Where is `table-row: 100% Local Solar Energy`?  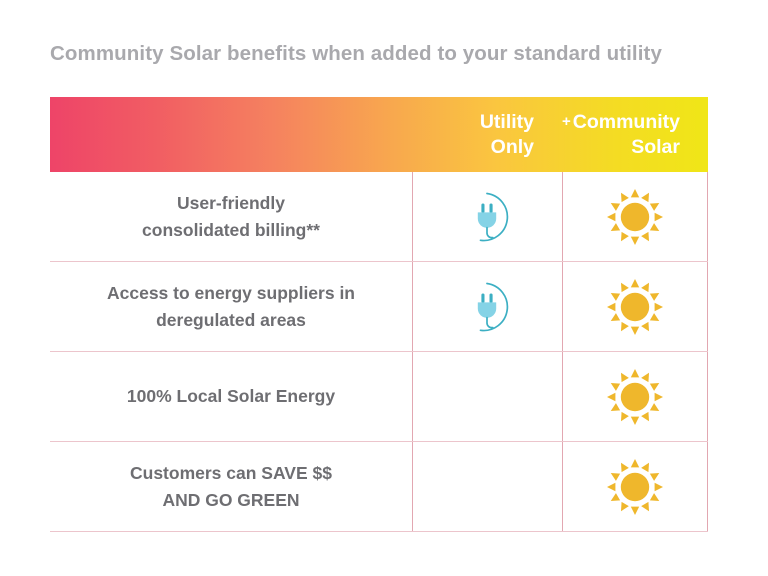
table-row: 100% Local Solar Energy is located at coordinates (379, 397).